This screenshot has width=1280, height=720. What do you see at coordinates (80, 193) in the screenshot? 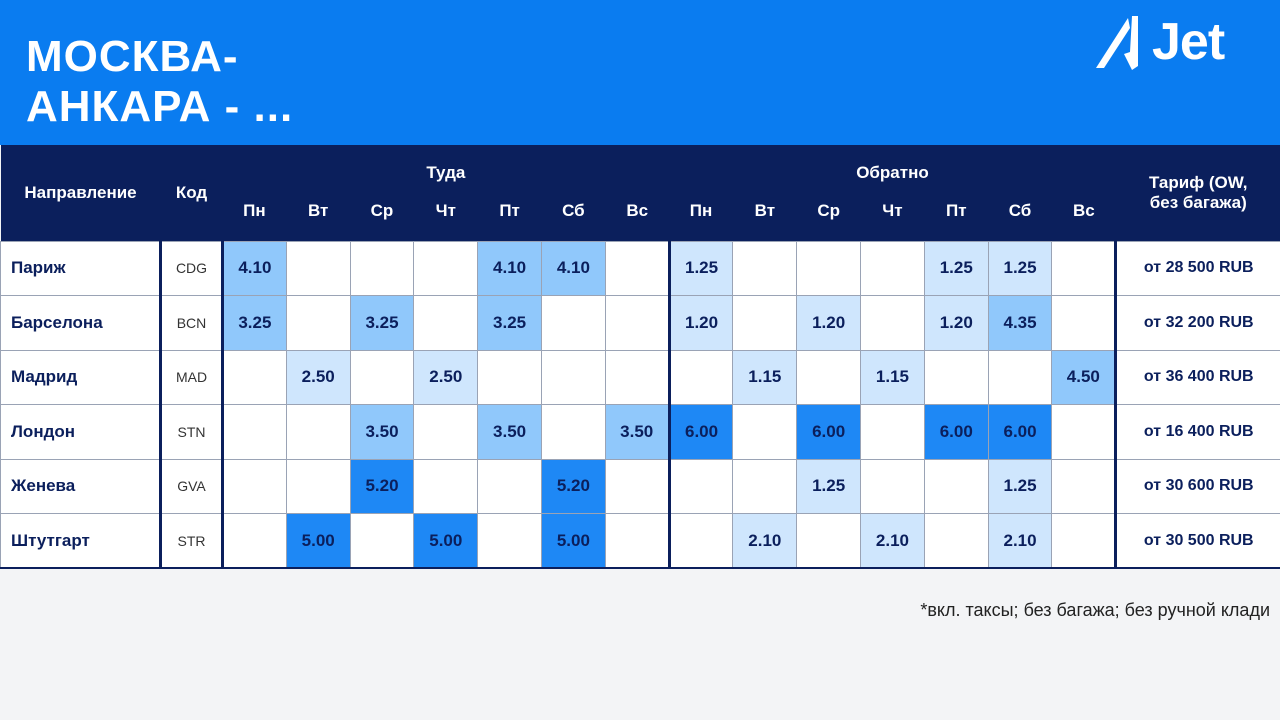
I see `col-direction: Направление` at bounding box center [80, 193].